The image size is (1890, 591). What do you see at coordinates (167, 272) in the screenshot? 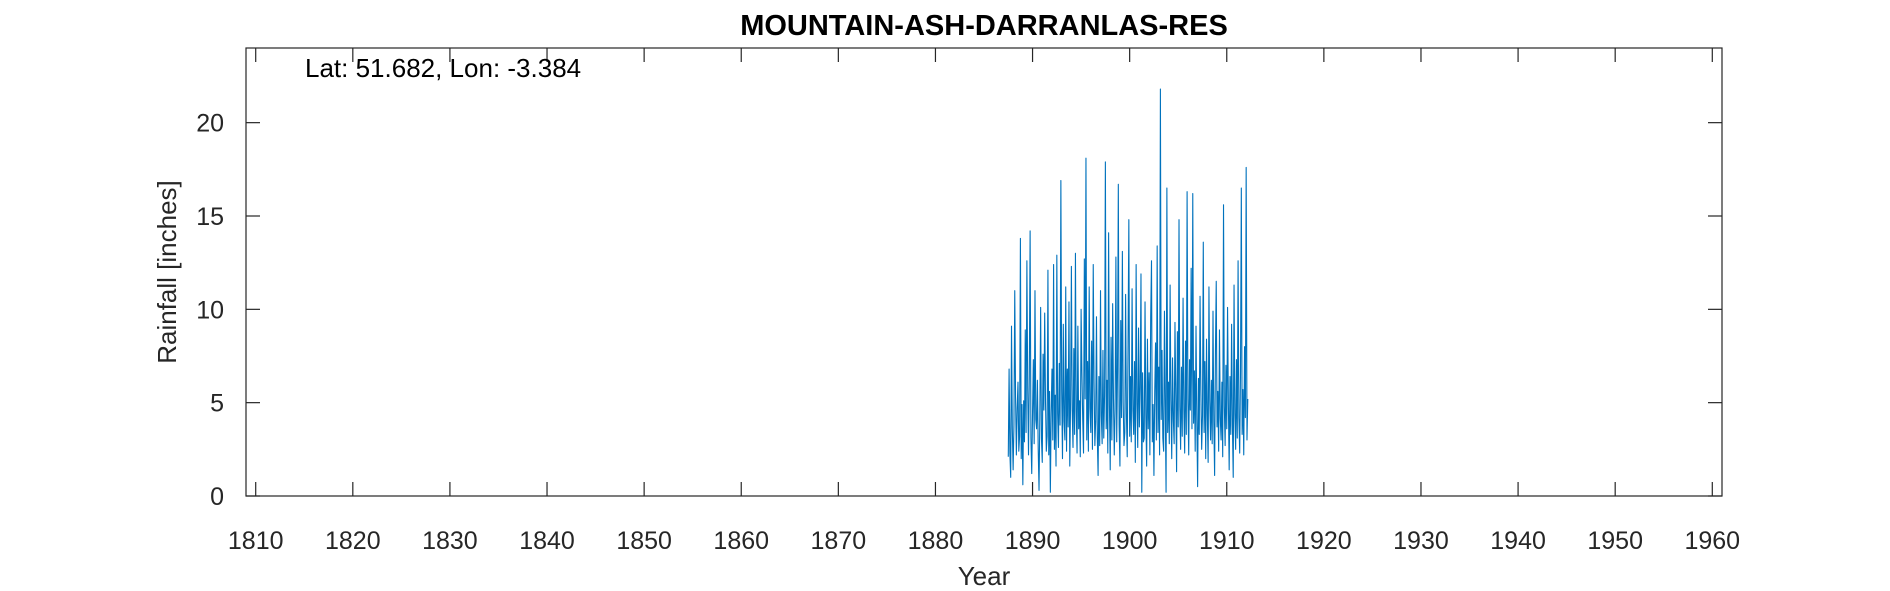
I see `y-axis-label: Rainfall [inches]` at bounding box center [167, 272].